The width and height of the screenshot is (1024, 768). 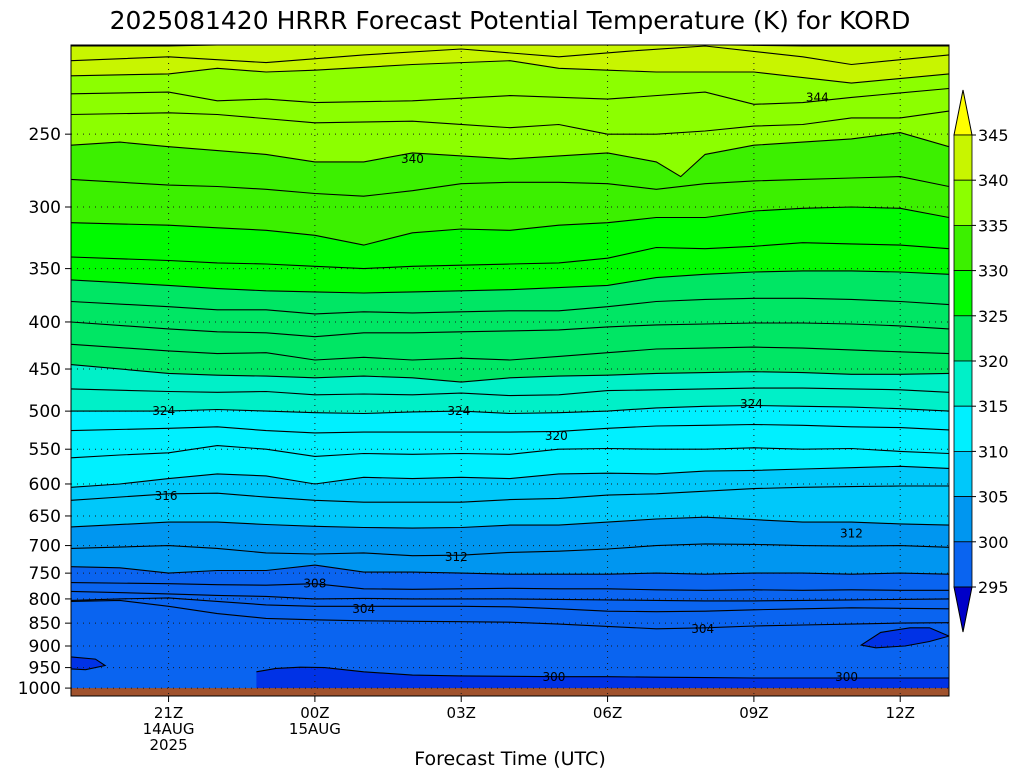 What do you see at coordinates (166, 496) in the screenshot?
I see `contour-label-text: 316` at bounding box center [166, 496].